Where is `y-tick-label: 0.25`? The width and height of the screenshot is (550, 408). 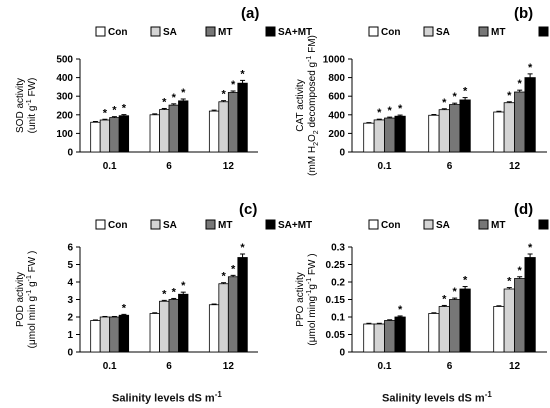
y-tick-label: 0.25 is located at coordinates (336, 265).